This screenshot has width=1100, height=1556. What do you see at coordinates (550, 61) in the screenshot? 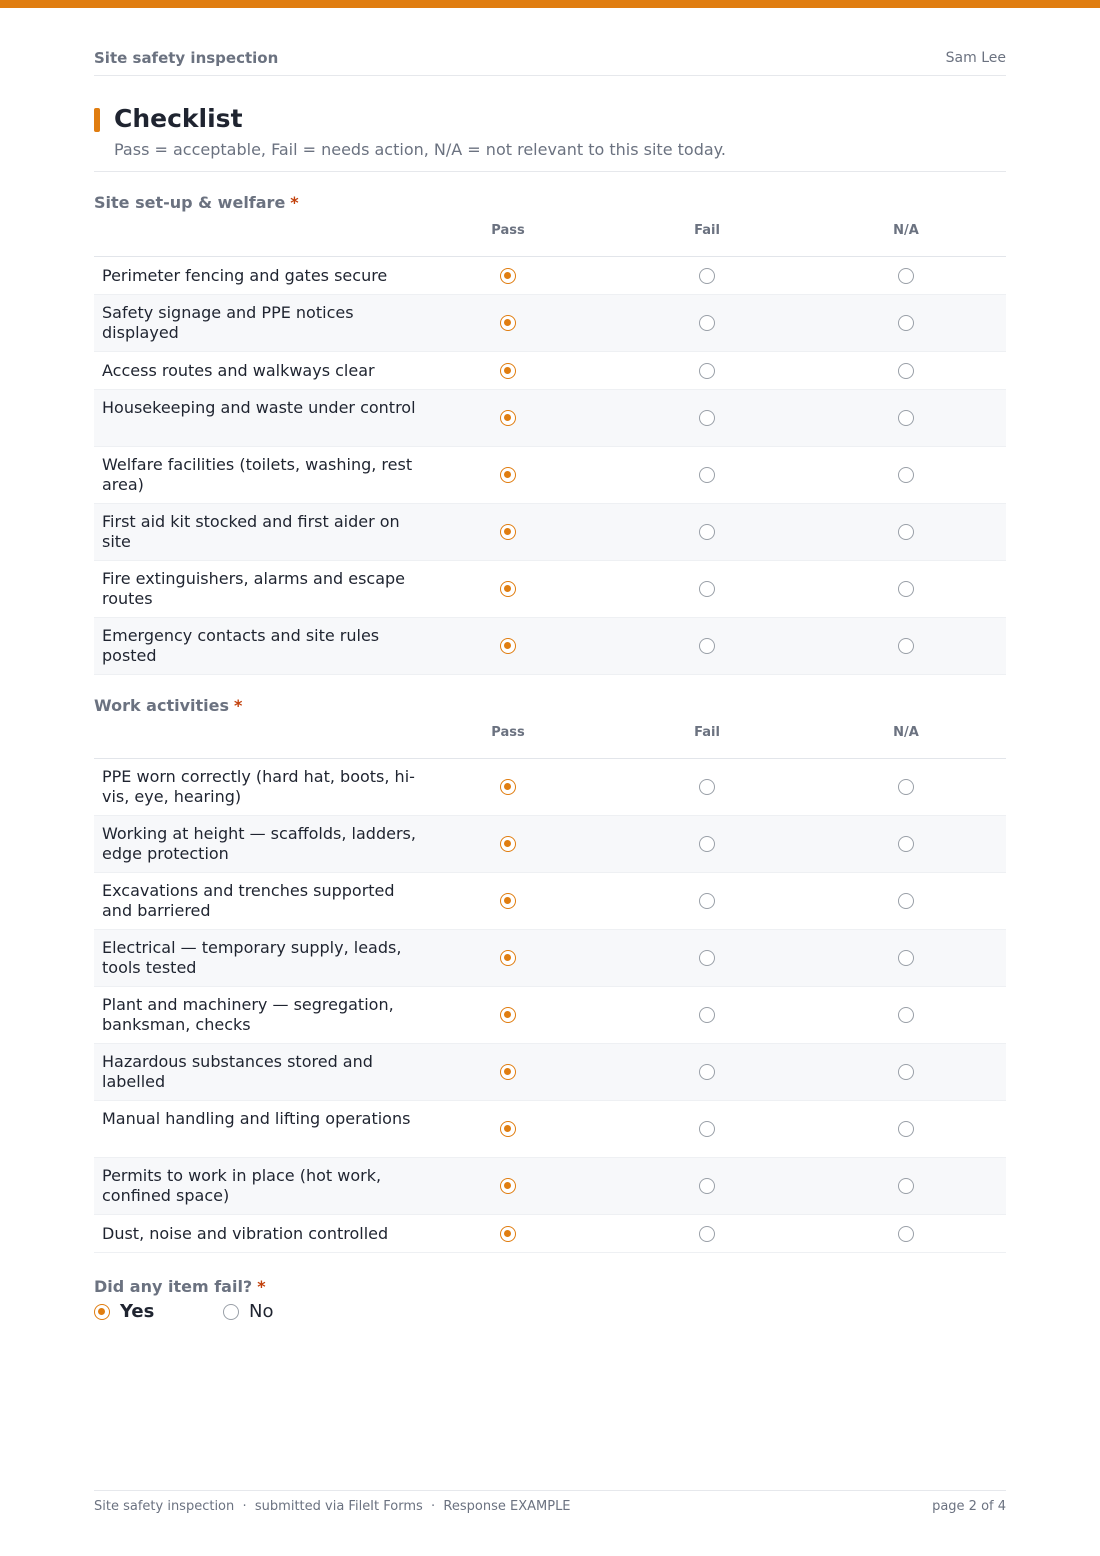
I see `form-header: Site safety inspection Sam Lee` at bounding box center [550, 61].